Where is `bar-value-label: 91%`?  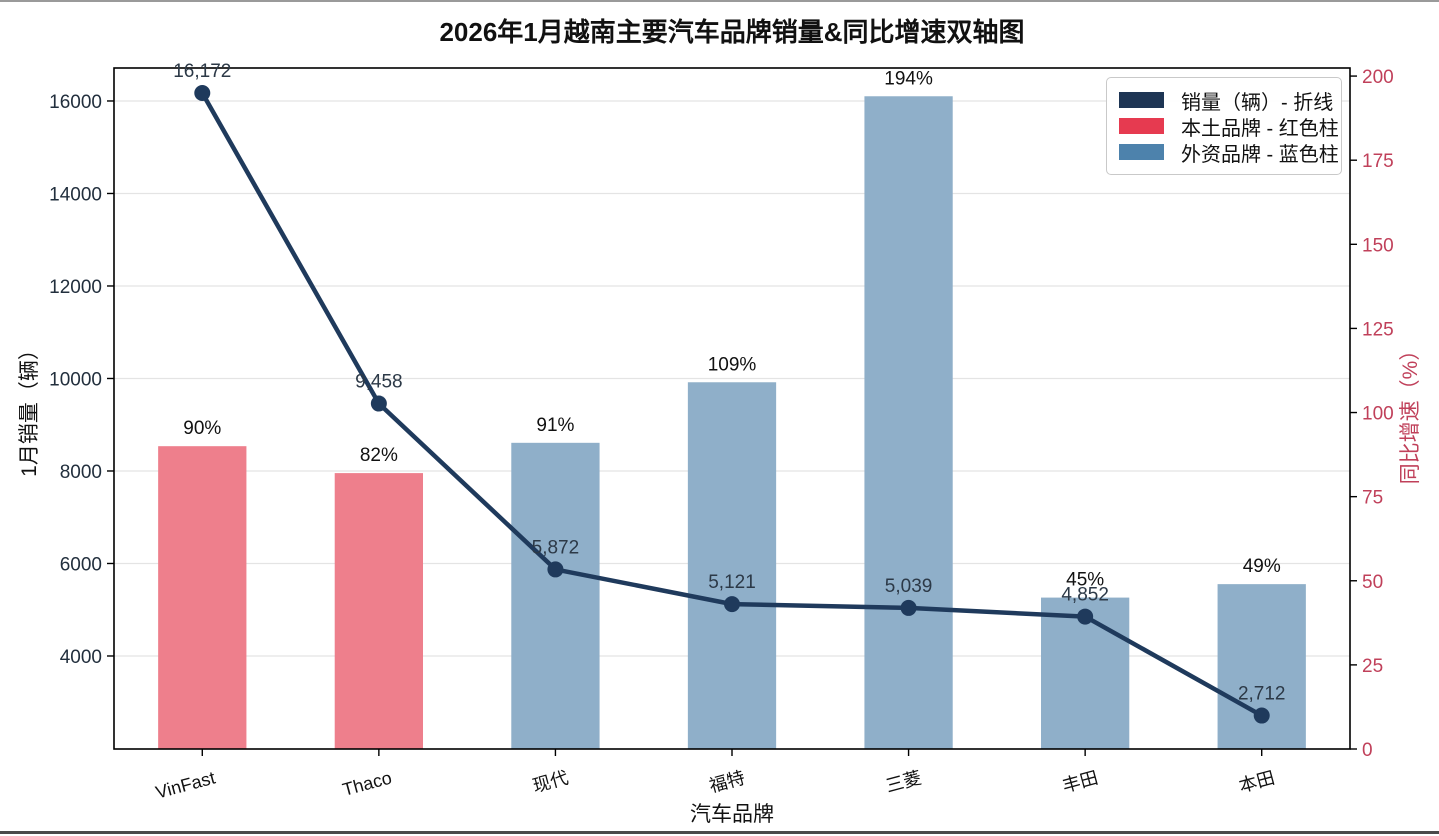
bar-value-label: 91% is located at coordinates (555, 425).